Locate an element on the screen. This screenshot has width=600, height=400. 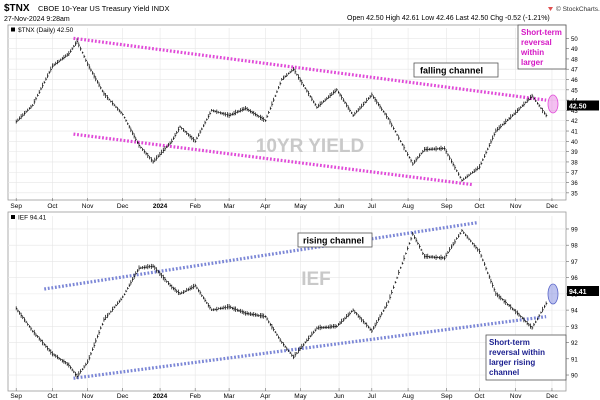
x-tick-label: Nov is located at coordinates (88, 396).